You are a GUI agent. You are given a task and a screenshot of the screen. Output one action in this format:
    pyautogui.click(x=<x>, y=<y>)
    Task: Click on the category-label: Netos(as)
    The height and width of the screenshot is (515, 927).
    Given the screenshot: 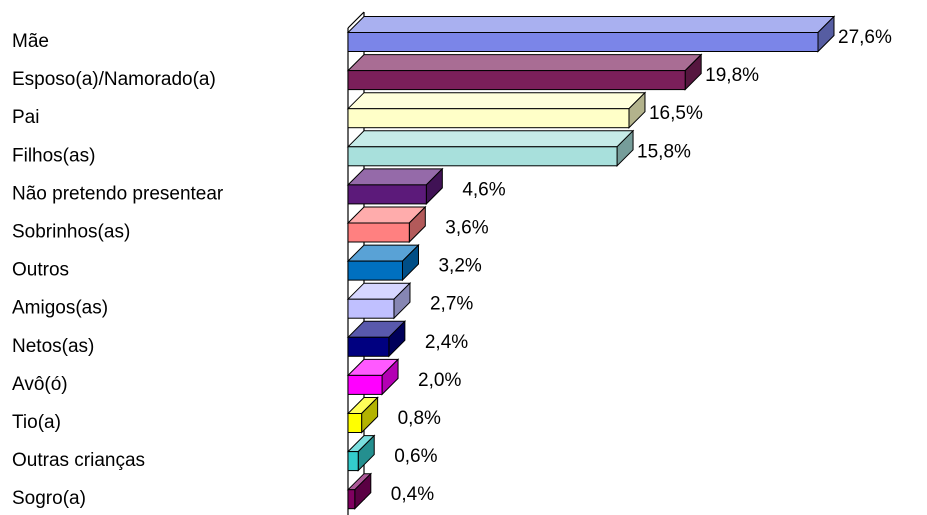 What is the action you would take?
    pyautogui.click(x=53, y=346)
    